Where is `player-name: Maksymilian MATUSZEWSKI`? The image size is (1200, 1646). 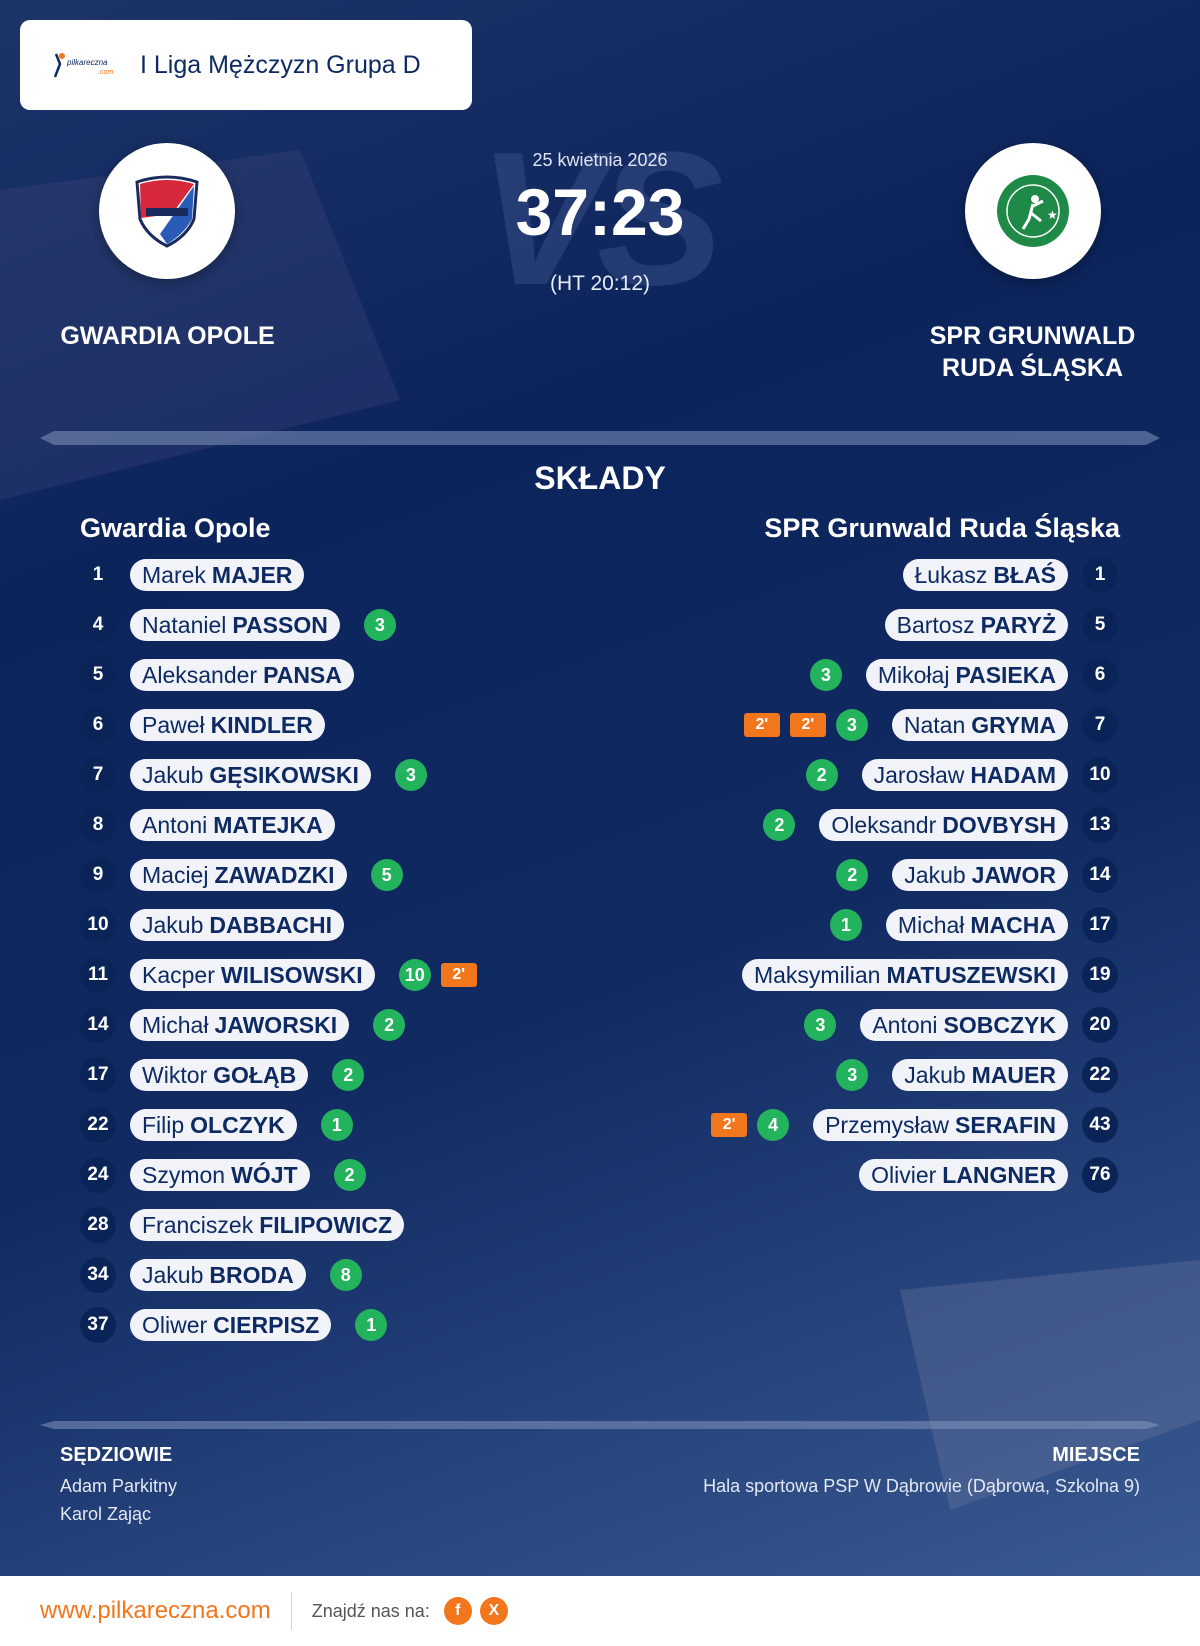
player-name: Maksymilian MATUSZEWSKI is located at coordinates (904, 975).